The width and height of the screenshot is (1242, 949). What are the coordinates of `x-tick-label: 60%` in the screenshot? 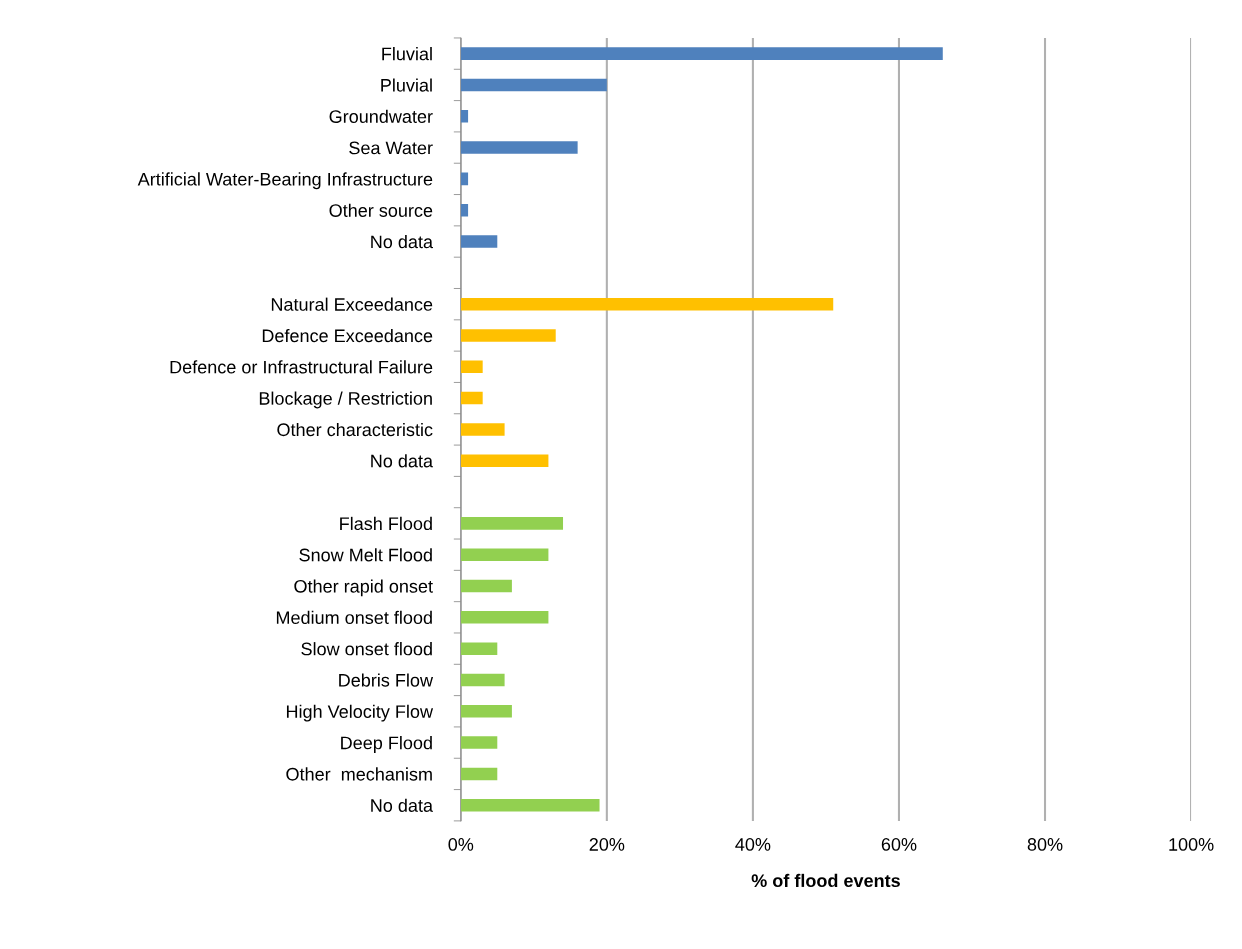 It's located at (899, 844).